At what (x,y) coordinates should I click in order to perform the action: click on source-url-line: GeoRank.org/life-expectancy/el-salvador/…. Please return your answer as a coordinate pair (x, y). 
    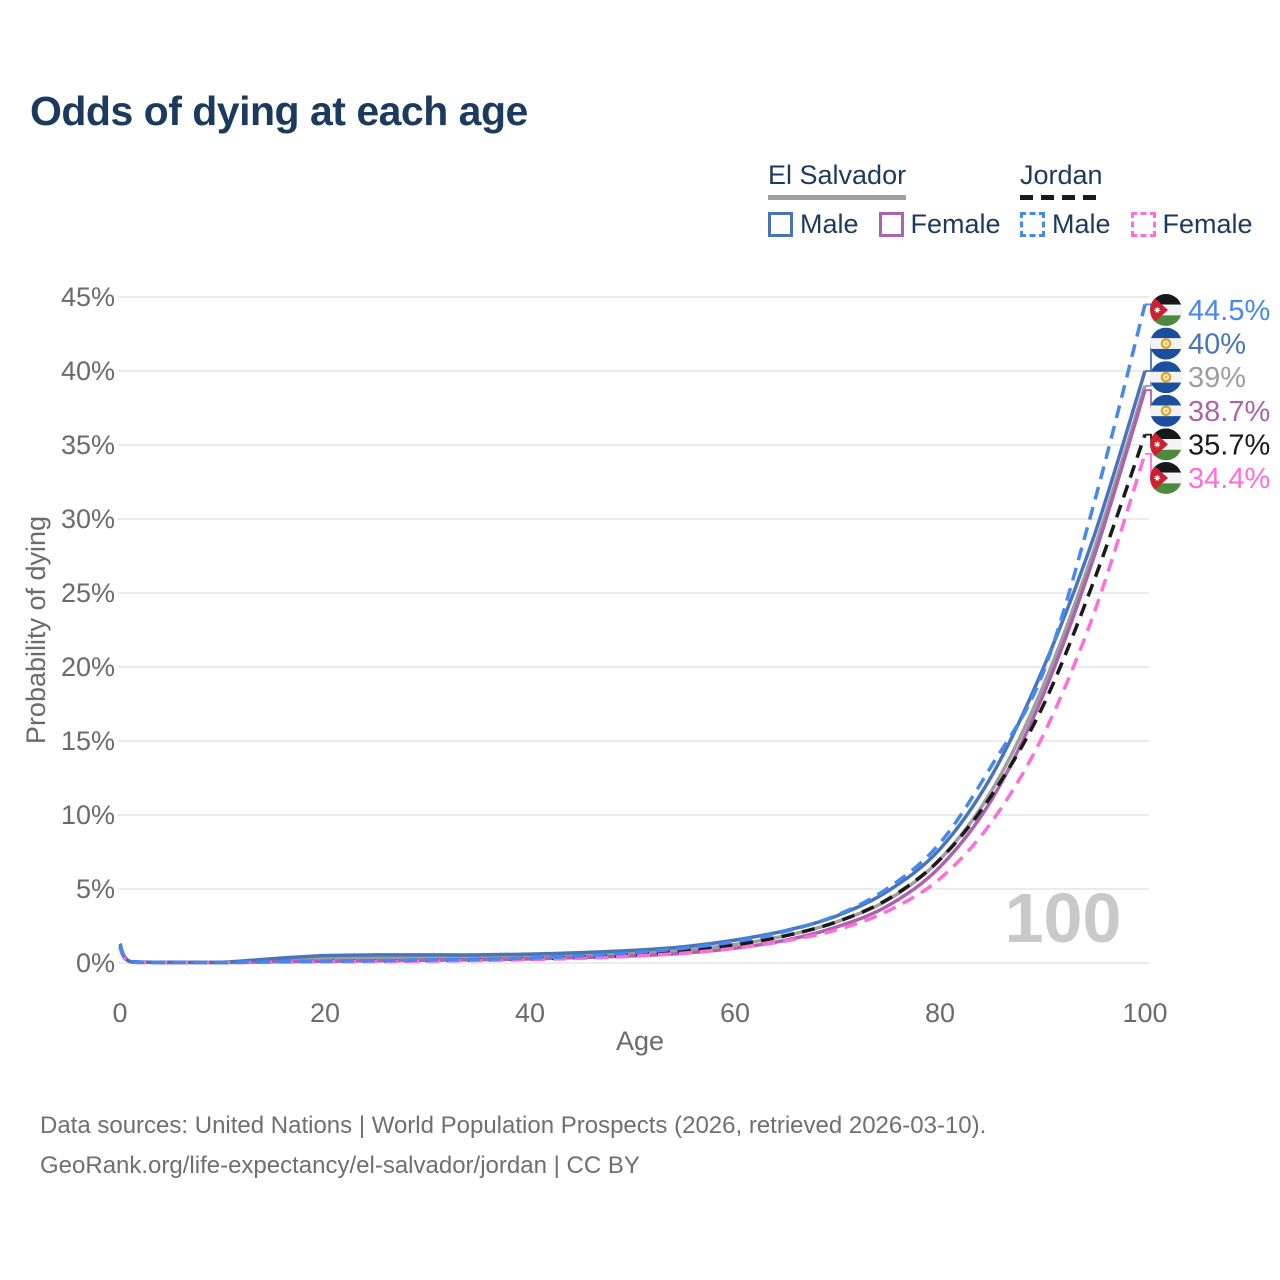
    Looking at the image, I should click on (340, 1165).